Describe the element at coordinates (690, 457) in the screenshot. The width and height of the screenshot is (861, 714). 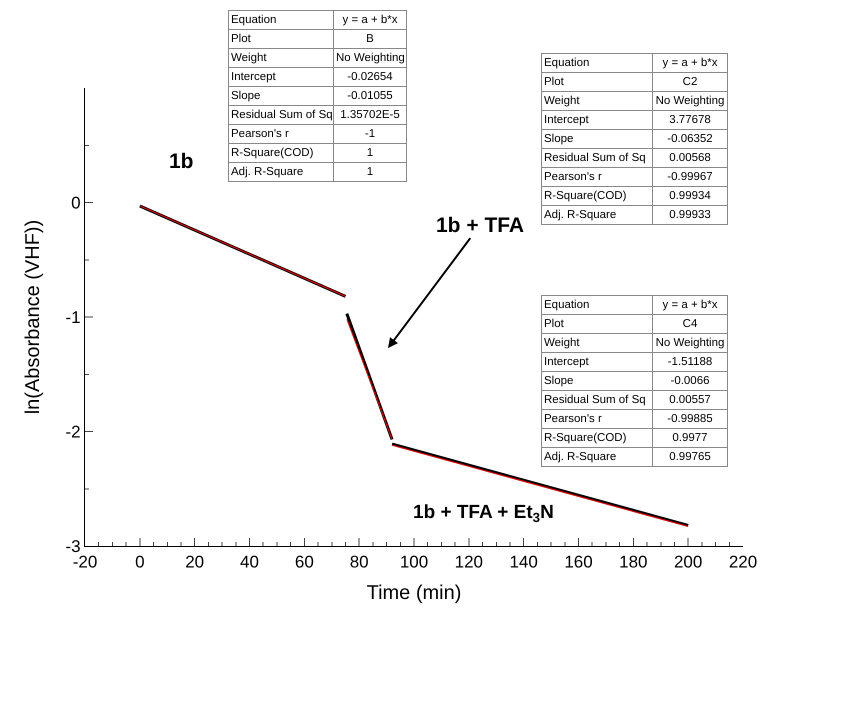
I see `annotation: 0.99765` at that location.